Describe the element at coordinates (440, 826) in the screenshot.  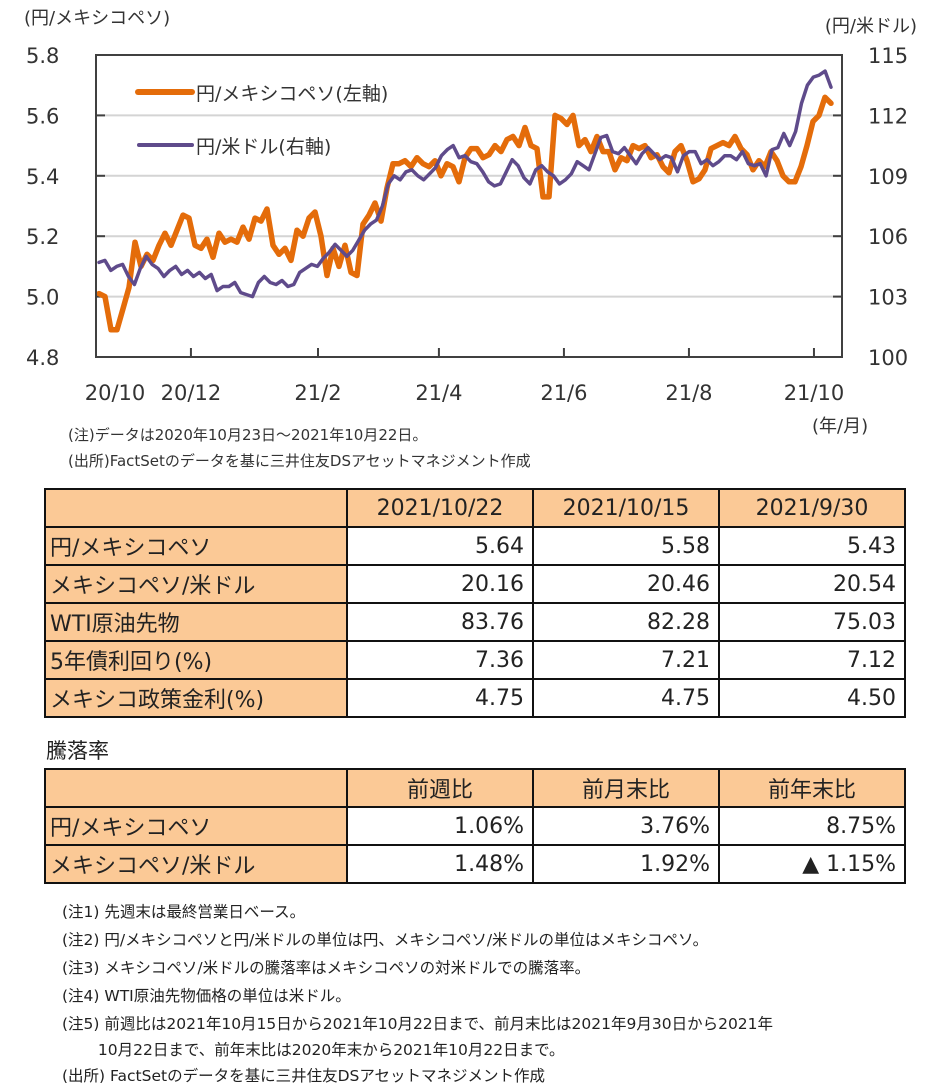
I see `value-cell: 1.06%` at that location.